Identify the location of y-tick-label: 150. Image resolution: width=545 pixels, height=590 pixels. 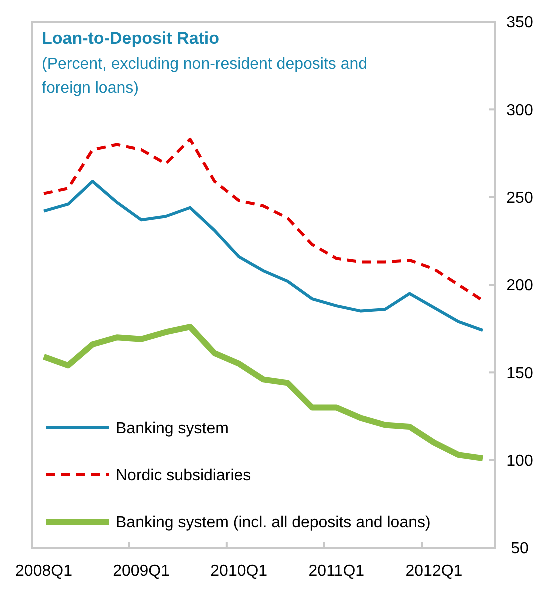
(520, 373).